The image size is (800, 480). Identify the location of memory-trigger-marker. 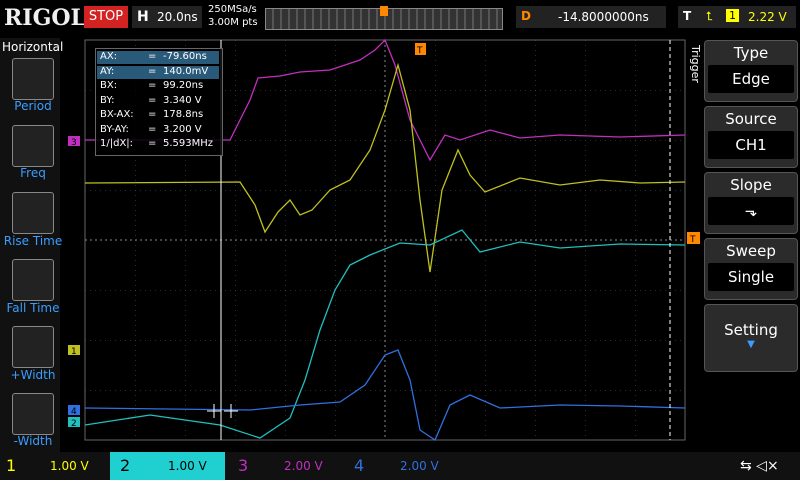
(384, 11).